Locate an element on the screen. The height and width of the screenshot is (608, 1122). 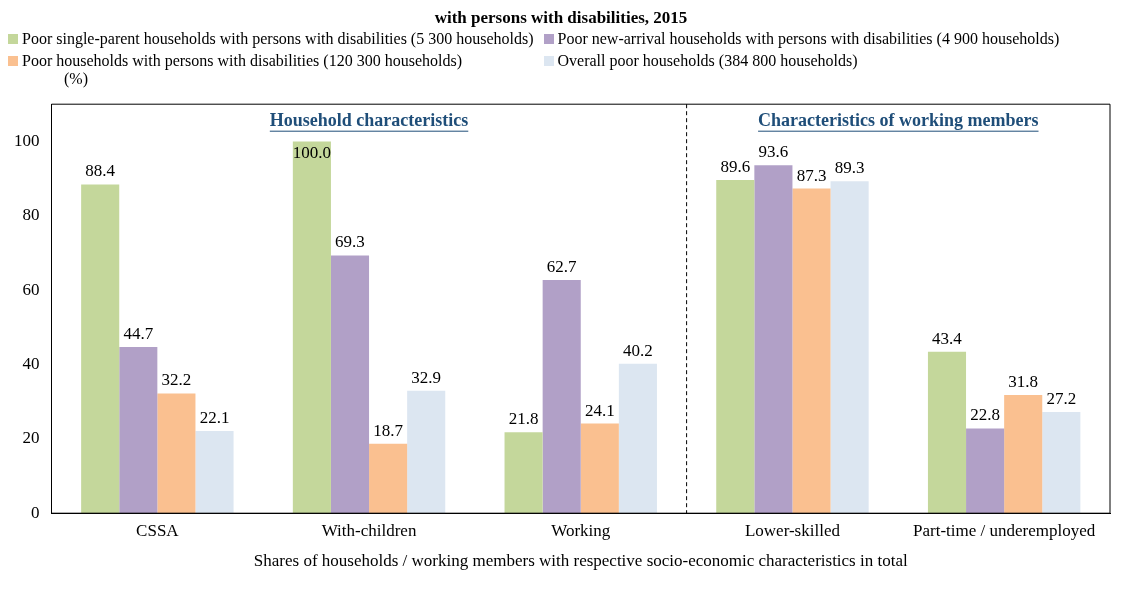
data-label: 44.7 is located at coordinates (138, 333).